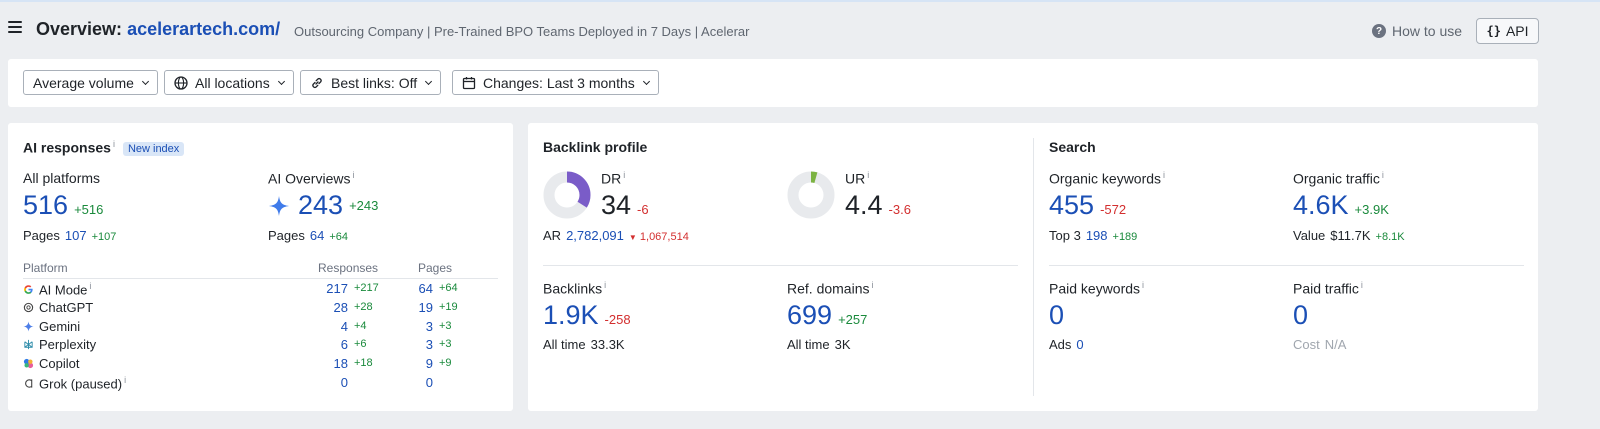 This screenshot has width=1600, height=429. What do you see at coordinates (41, 235) in the screenshot?
I see `pages-label: Pages` at bounding box center [41, 235].